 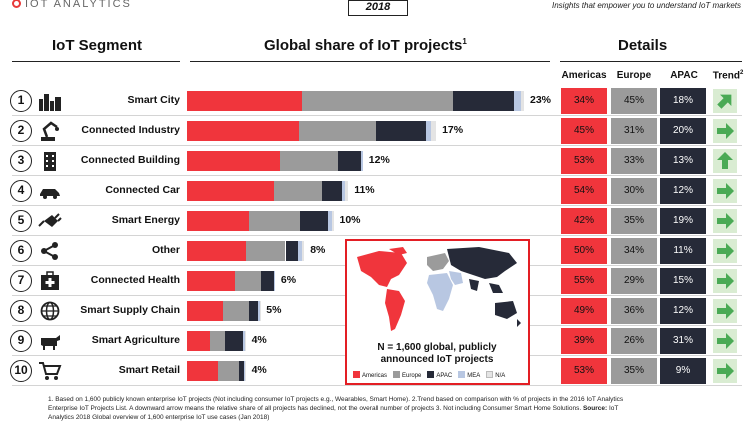 What do you see at coordinates (149, 370) in the screenshot?
I see `segment-label: Smart Retail` at bounding box center [149, 370].